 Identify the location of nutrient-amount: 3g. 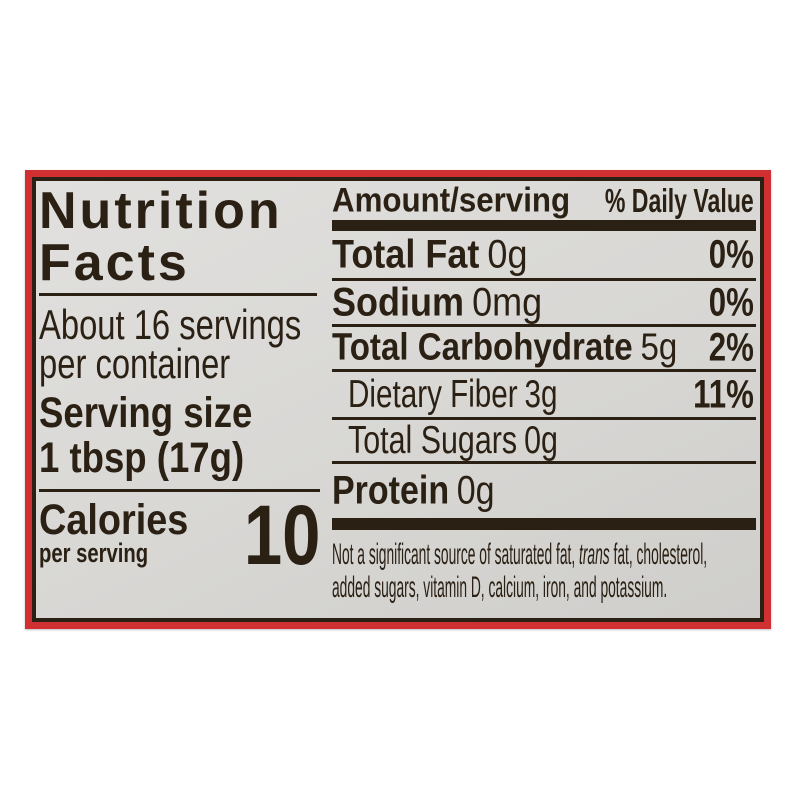
(541, 394).